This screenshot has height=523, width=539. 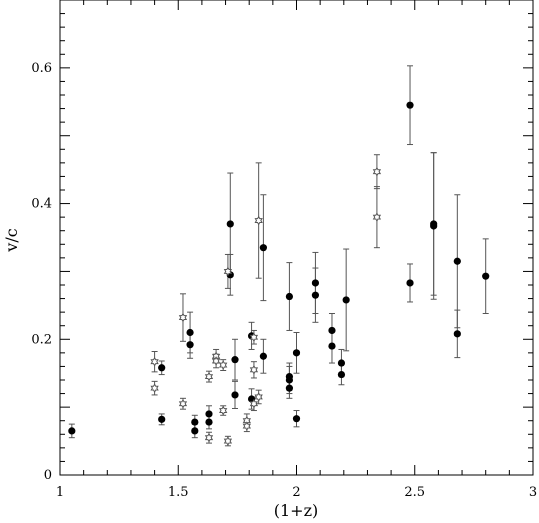 I want to click on y-tick-label: 0, so click(x=48, y=475).